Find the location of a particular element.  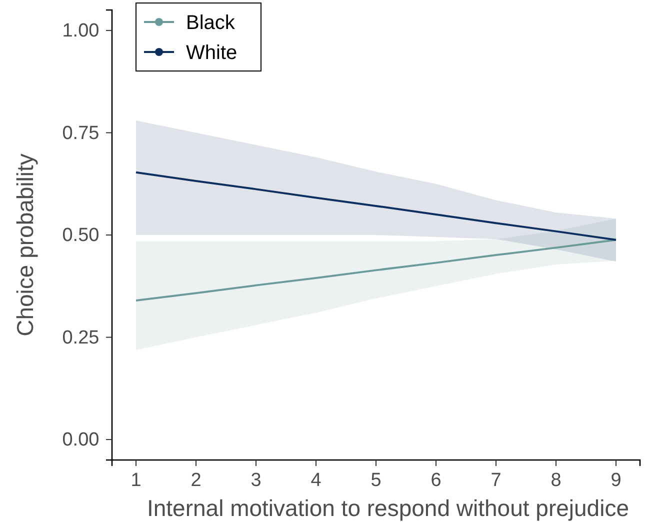

x-tick-label: 1 is located at coordinates (136, 481).